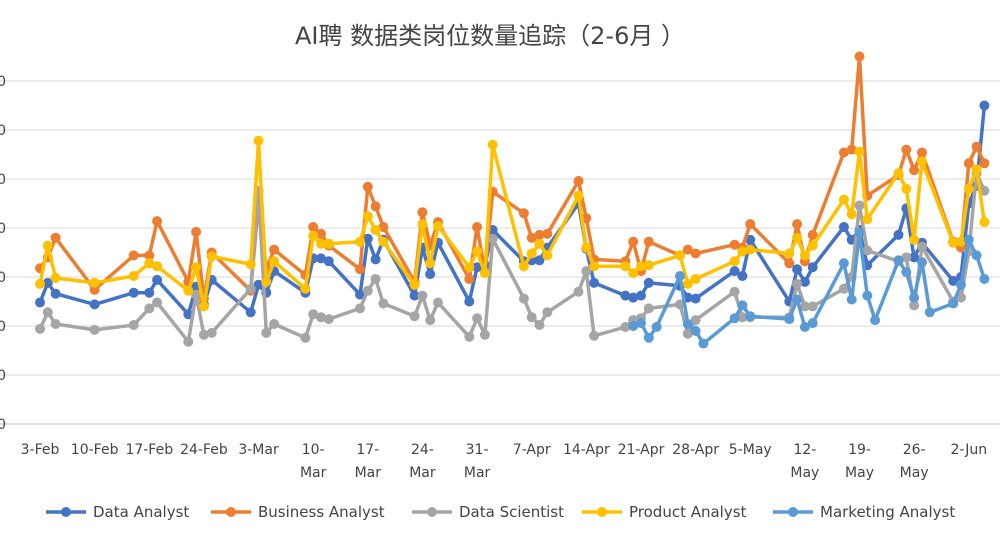 The image size is (1000, 545). Describe the element at coordinates (804, 461) in the screenshot. I see `x-tick-label: 12-May` at that location.